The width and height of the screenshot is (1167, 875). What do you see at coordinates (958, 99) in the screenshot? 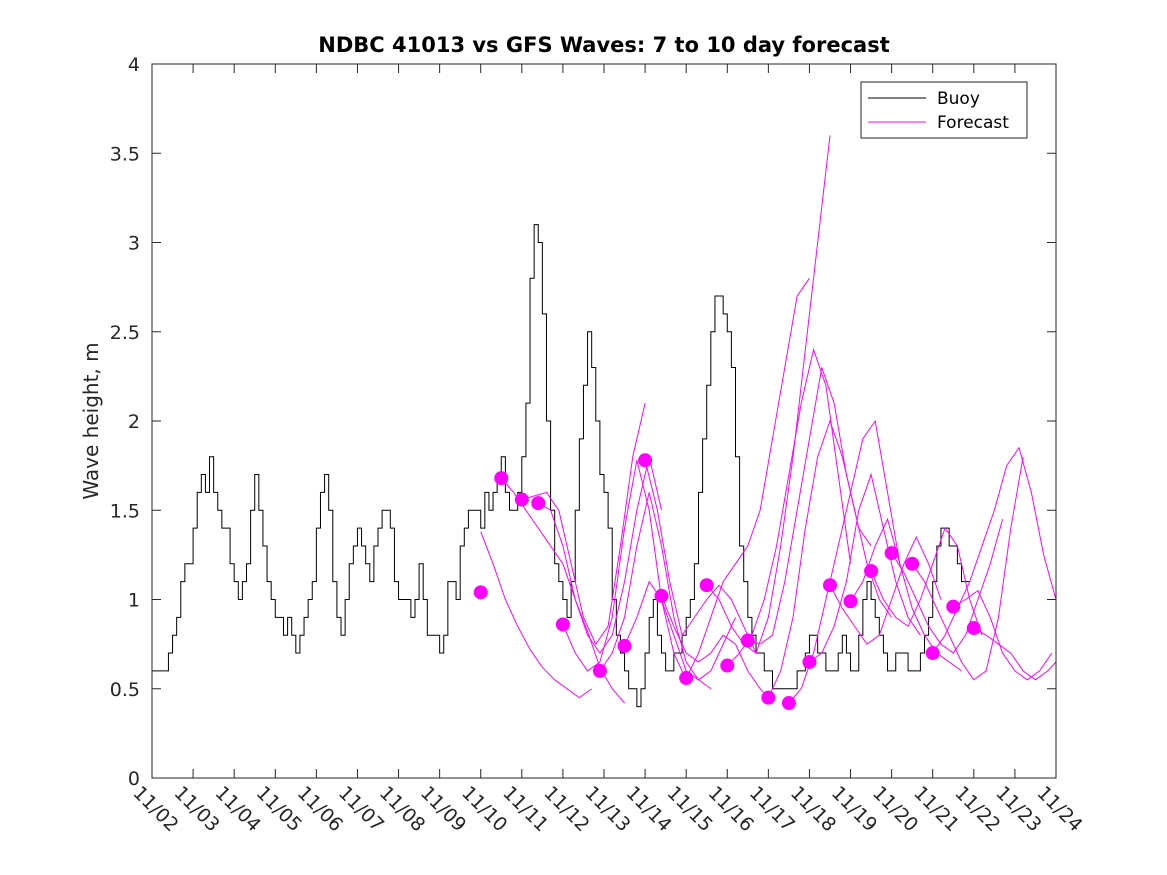
I see `legend-label-buoy: Buoy` at bounding box center [958, 99].